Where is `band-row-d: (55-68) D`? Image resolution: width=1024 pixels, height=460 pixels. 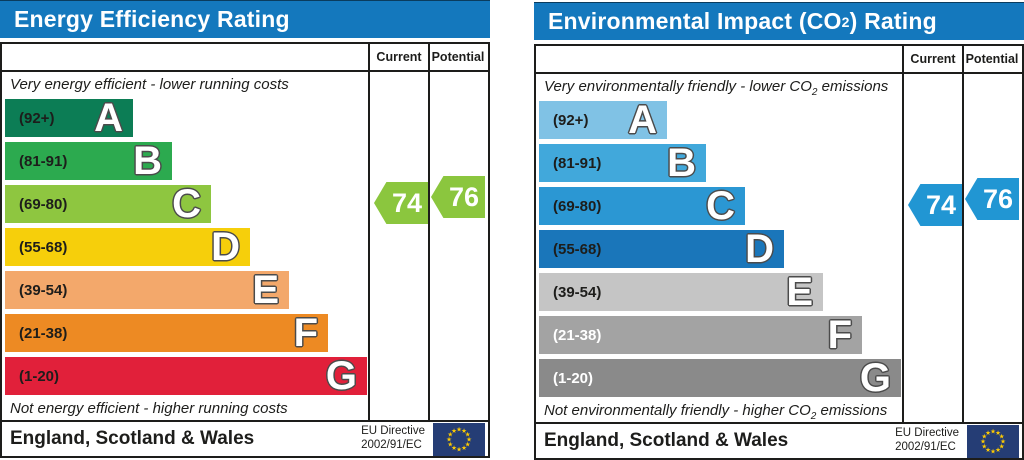
band-row-d: (55-68) D is located at coordinates (246, 247).